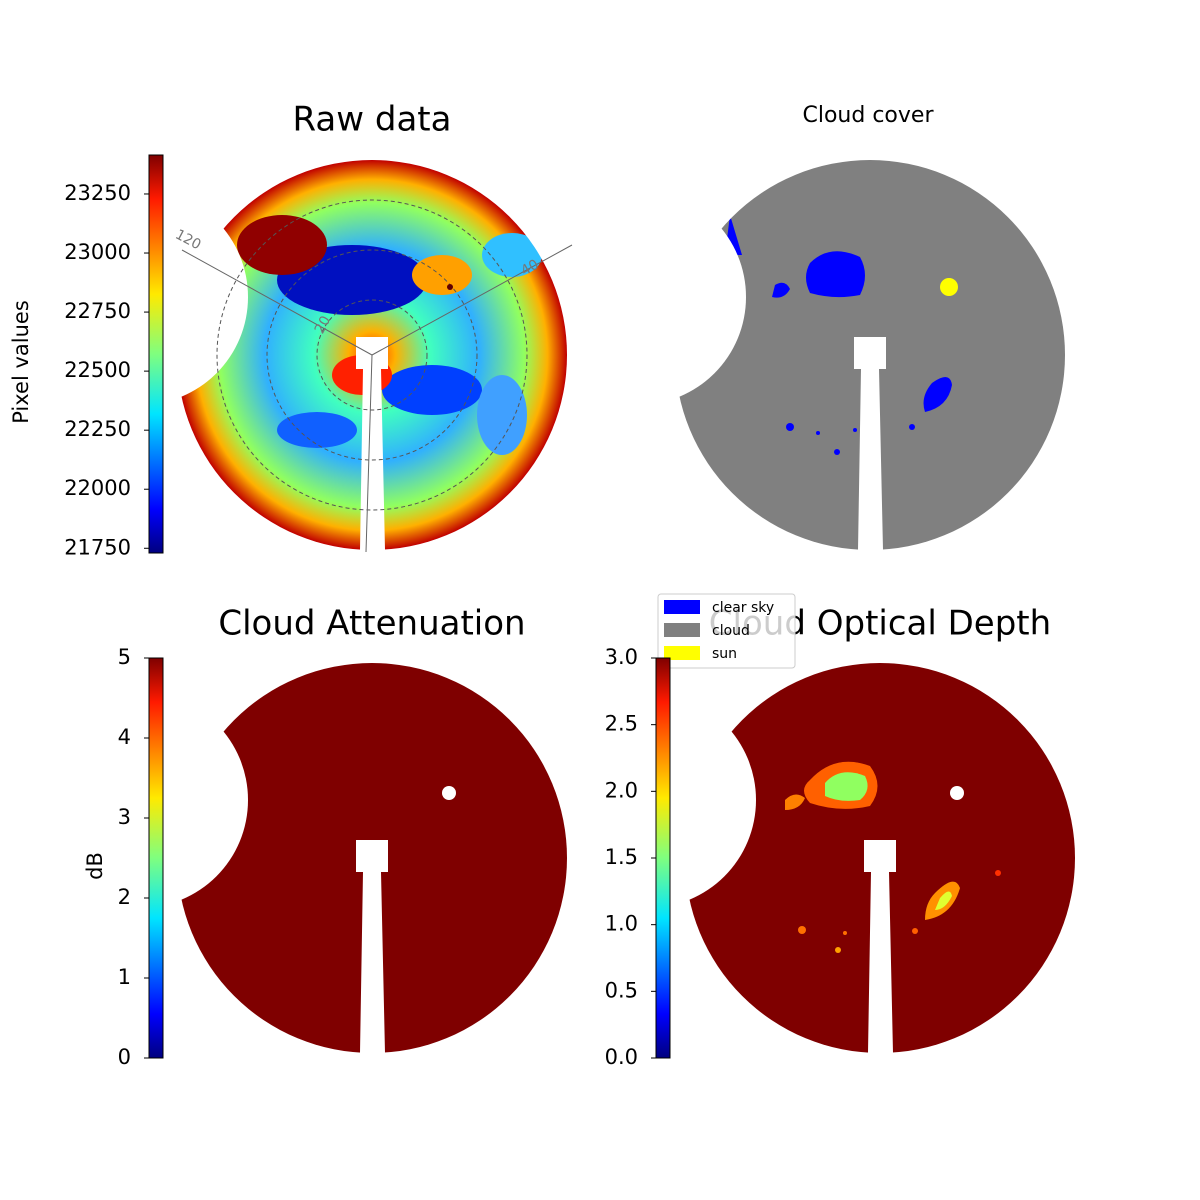 This screenshot has height=1200, width=1200. What do you see at coordinates (869, 115) in the screenshot?
I see `panel-title: Cloud cover` at bounding box center [869, 115].